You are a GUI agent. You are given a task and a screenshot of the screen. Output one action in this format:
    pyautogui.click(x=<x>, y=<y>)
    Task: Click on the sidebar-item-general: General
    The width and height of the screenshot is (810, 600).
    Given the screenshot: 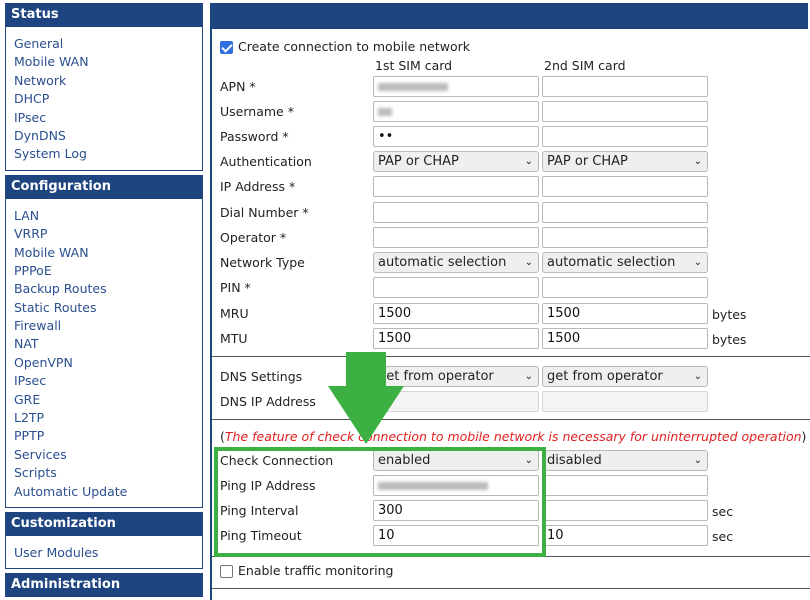 What is the action you would take?
    pyautogui.click(x=39, y=43)
    